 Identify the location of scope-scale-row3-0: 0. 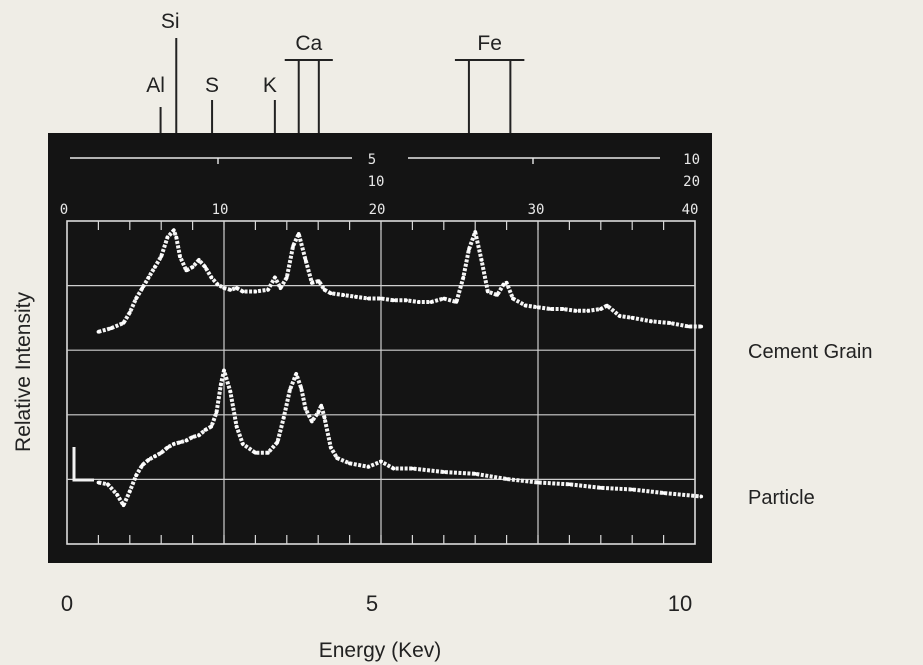
(64, 210).